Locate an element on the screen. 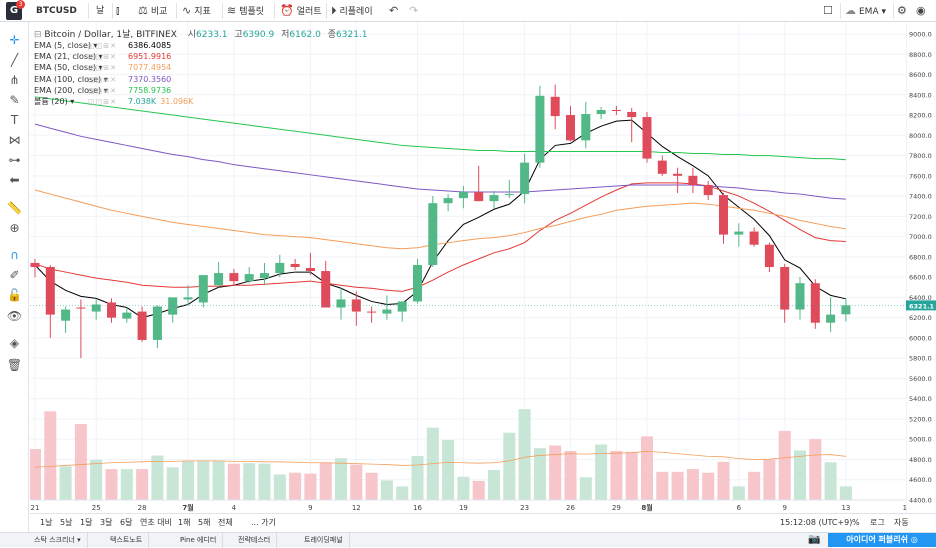 This screenshot has height=548, width=936. legend-row: EMA (5, close) ▾◫◫⊞✕ 6386.4085 is located at coordinates (113, 45).